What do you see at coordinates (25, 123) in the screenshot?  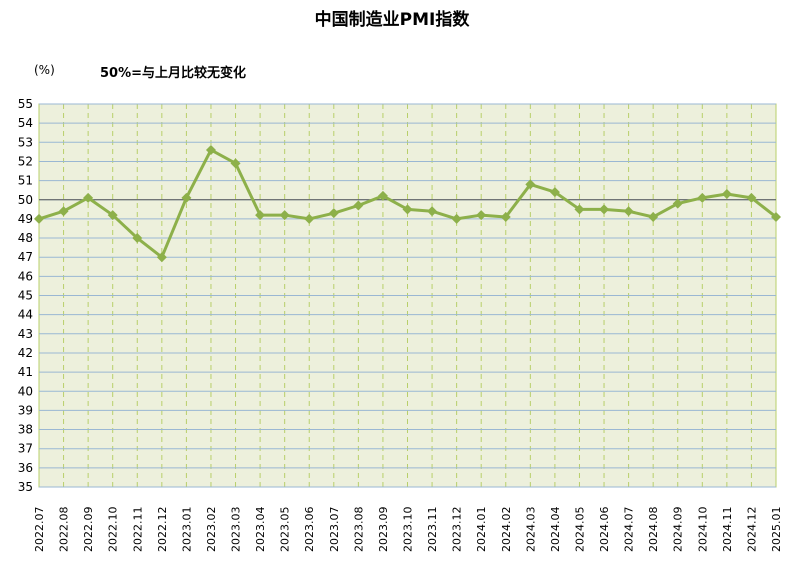 I see `y-tick-label: 54` at bounding box center [25, 123].